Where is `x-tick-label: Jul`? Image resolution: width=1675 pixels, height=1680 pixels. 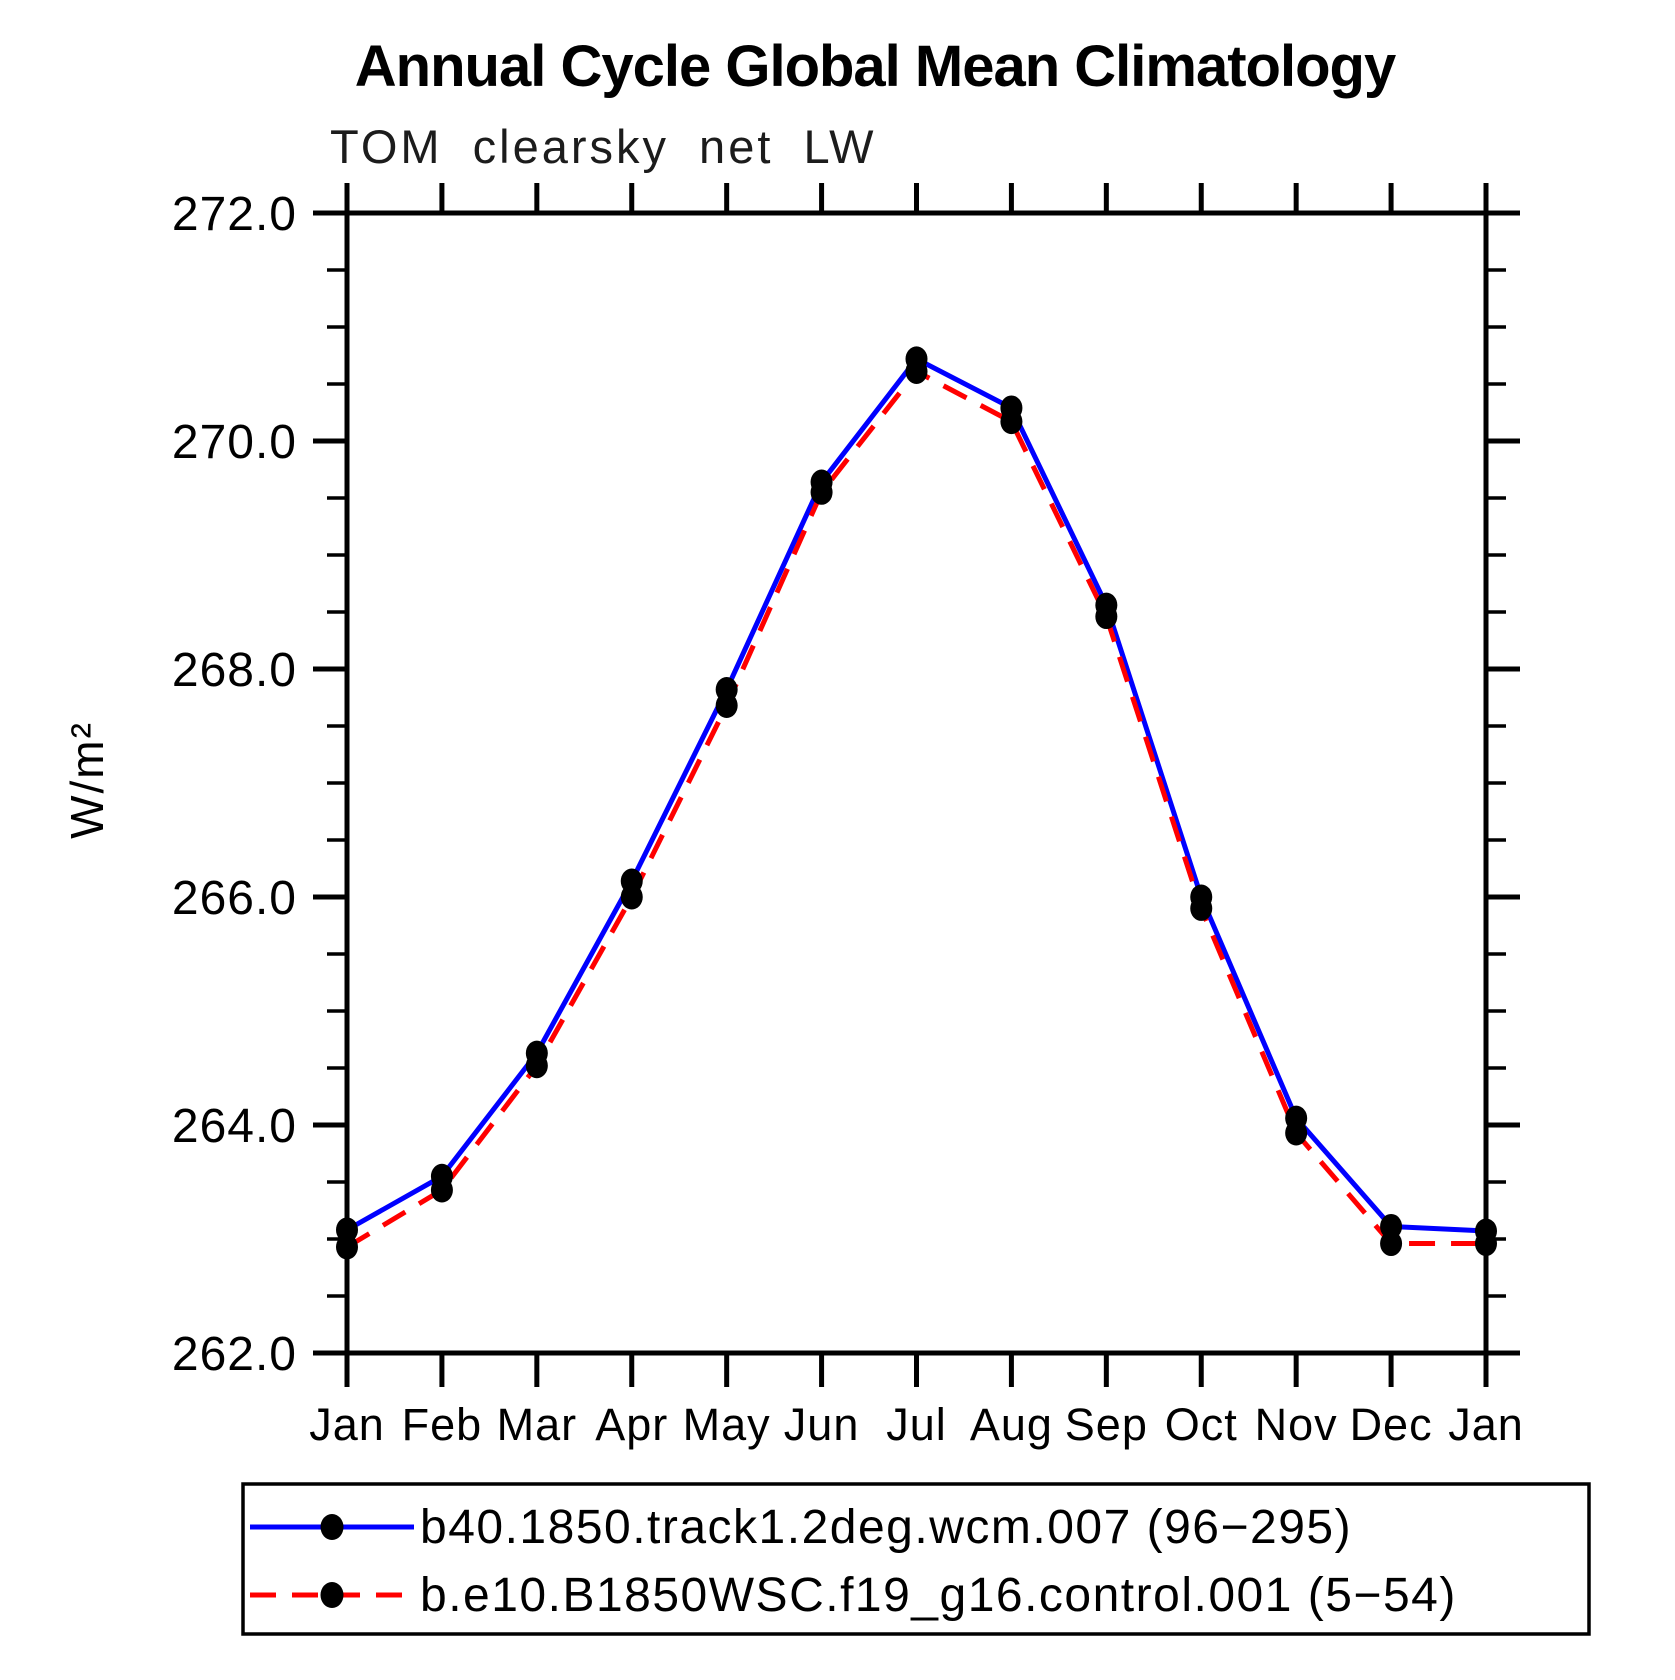 x-tick-label: Jul is located at coordinates (916, 1424).